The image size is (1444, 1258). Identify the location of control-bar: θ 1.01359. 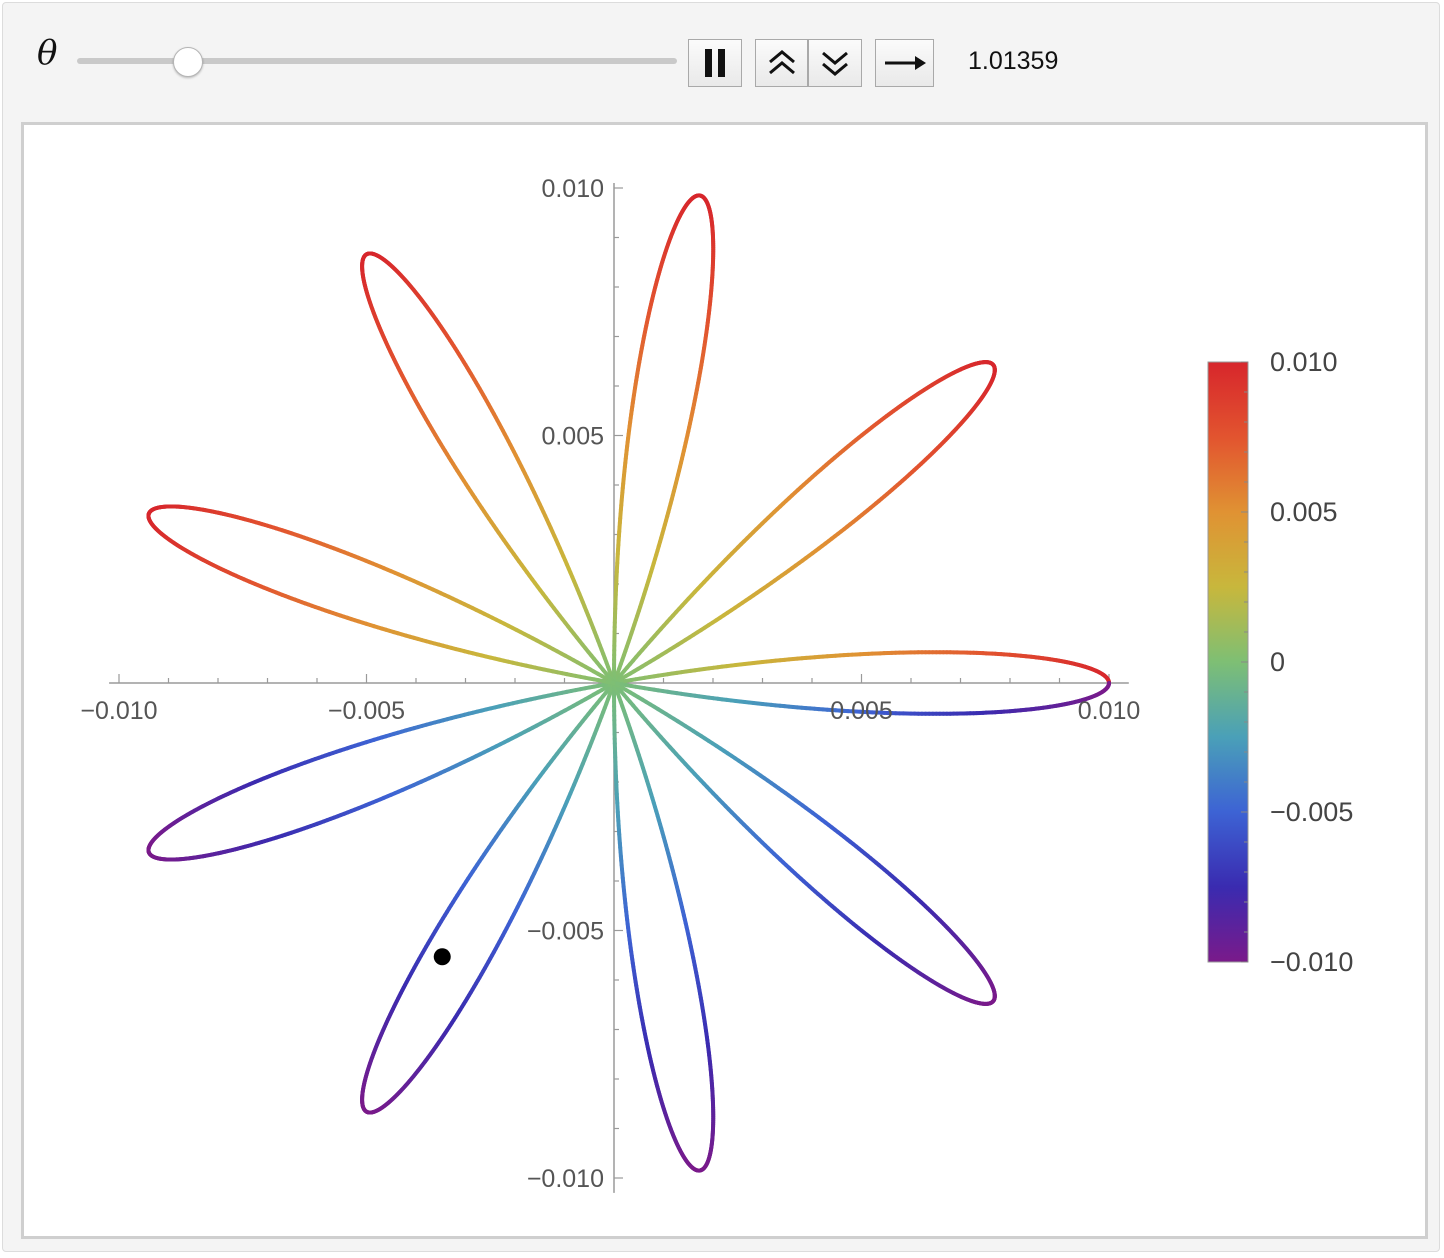
(722, 58).